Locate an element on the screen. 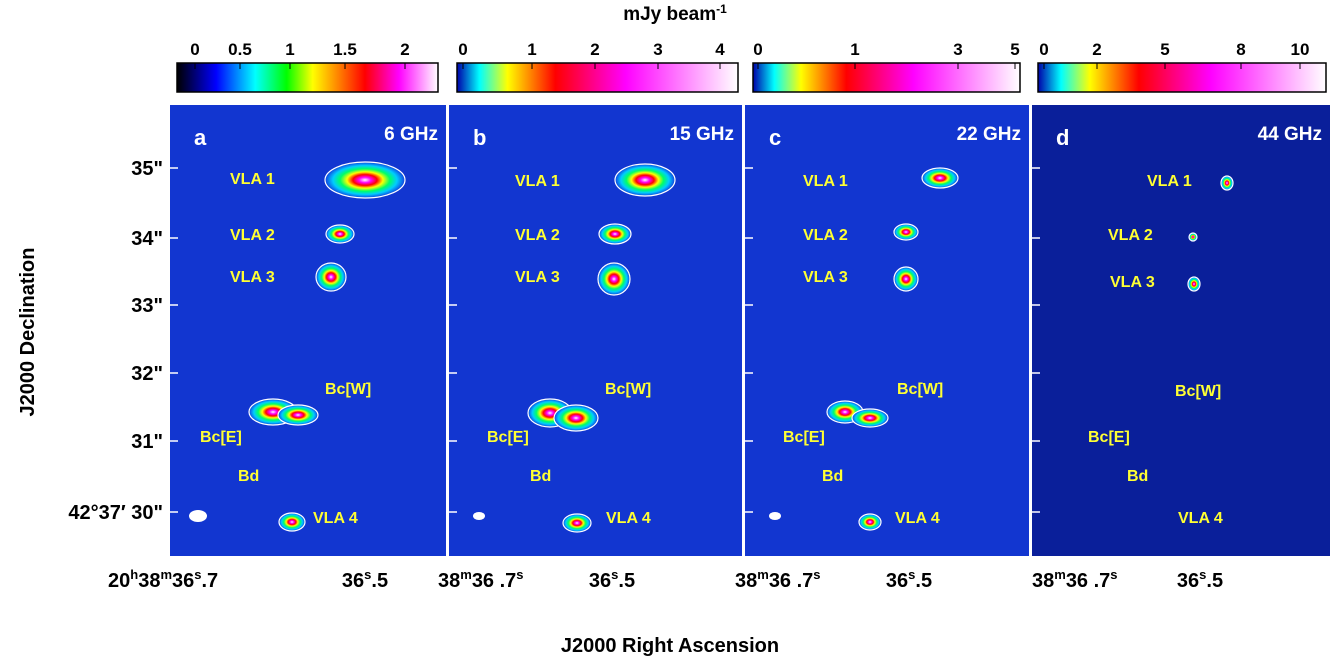 This screenshot has height=669, width=1340. colorbar-tick-label: 10 is located at coordinates (1300, 49).